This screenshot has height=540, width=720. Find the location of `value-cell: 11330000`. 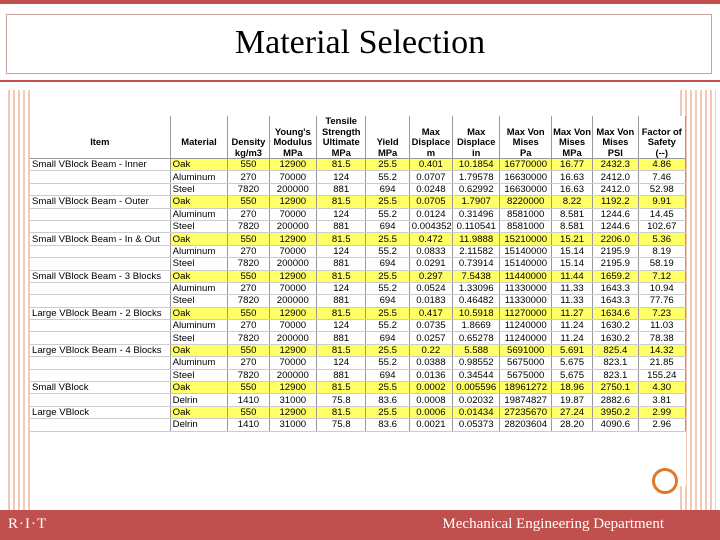

value-cell: 11330000 is located at coordinates (525, 289).